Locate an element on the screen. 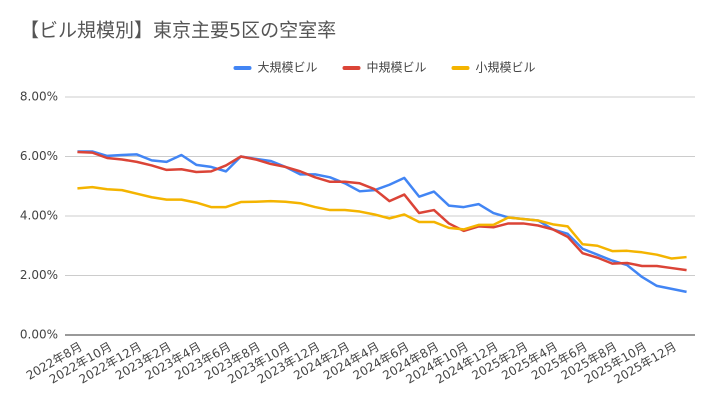 The width and height of the screenshot is (706, 403). legend-label: 大規模ビル is located at coordinates (288, 67).